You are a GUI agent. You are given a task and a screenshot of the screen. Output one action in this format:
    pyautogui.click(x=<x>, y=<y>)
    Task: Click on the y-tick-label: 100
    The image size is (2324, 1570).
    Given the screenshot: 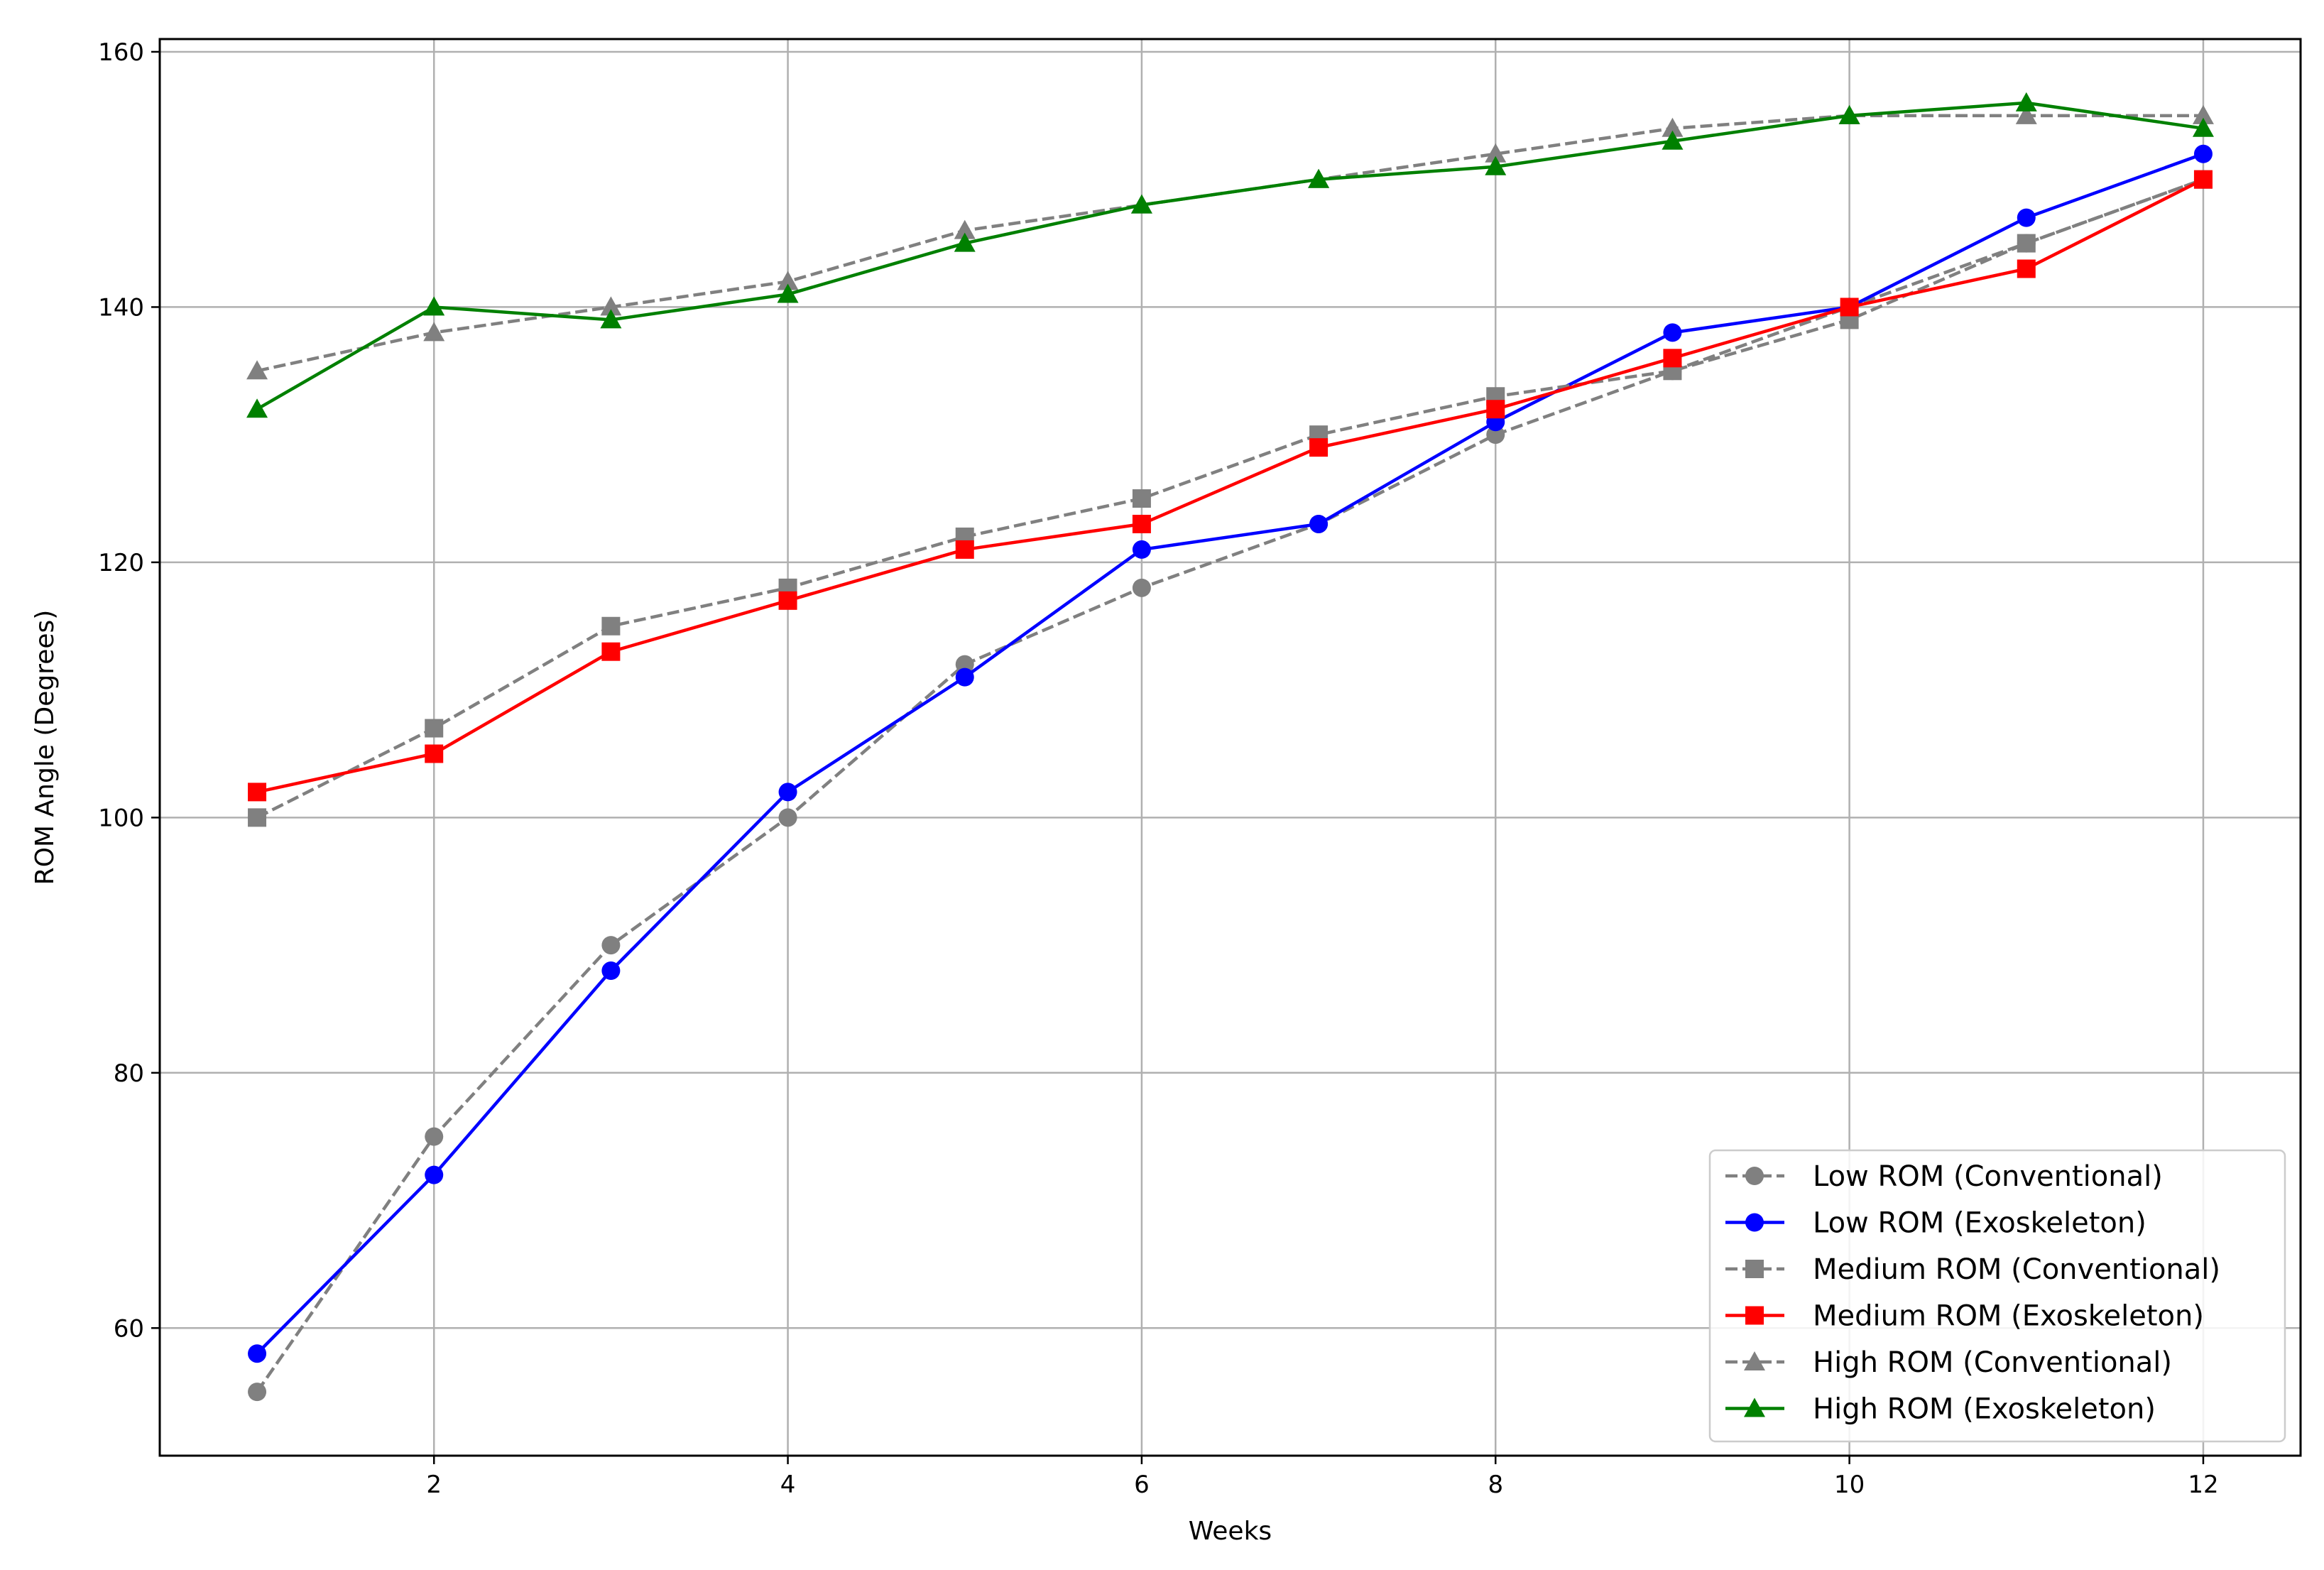 What is the action you would take?
    pyautogui.click(x=121, y=818)
    